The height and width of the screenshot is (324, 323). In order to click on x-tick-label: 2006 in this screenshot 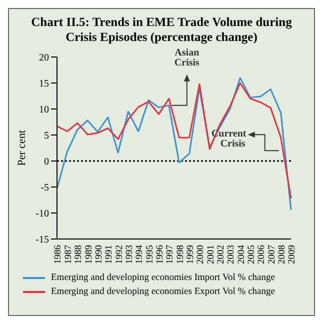, I will do `click(262, 254)`.